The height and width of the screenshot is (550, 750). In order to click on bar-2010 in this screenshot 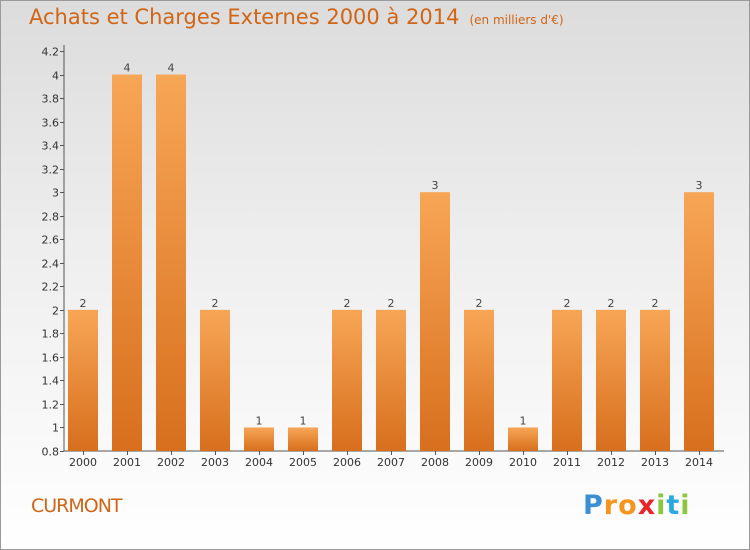, I will do `click(523, 439)`.